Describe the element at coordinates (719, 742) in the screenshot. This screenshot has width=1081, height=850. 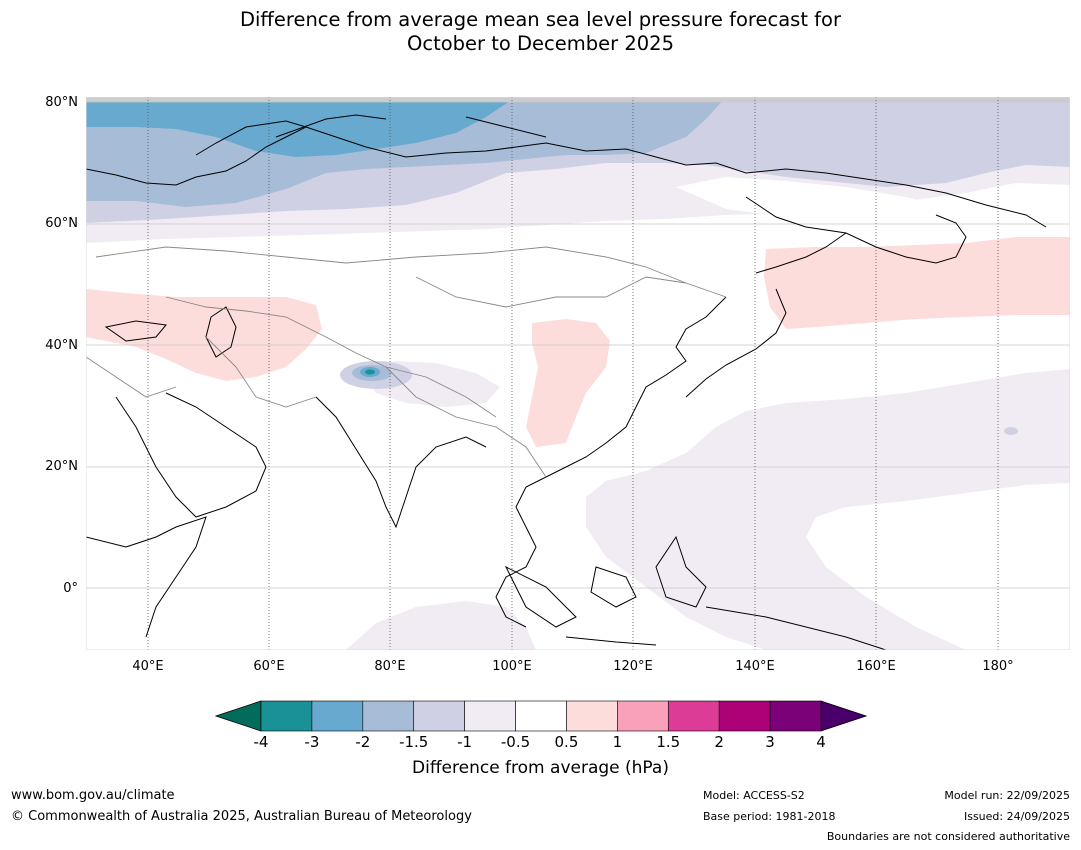
I see `colorbar-tick-label: 2` at that location.